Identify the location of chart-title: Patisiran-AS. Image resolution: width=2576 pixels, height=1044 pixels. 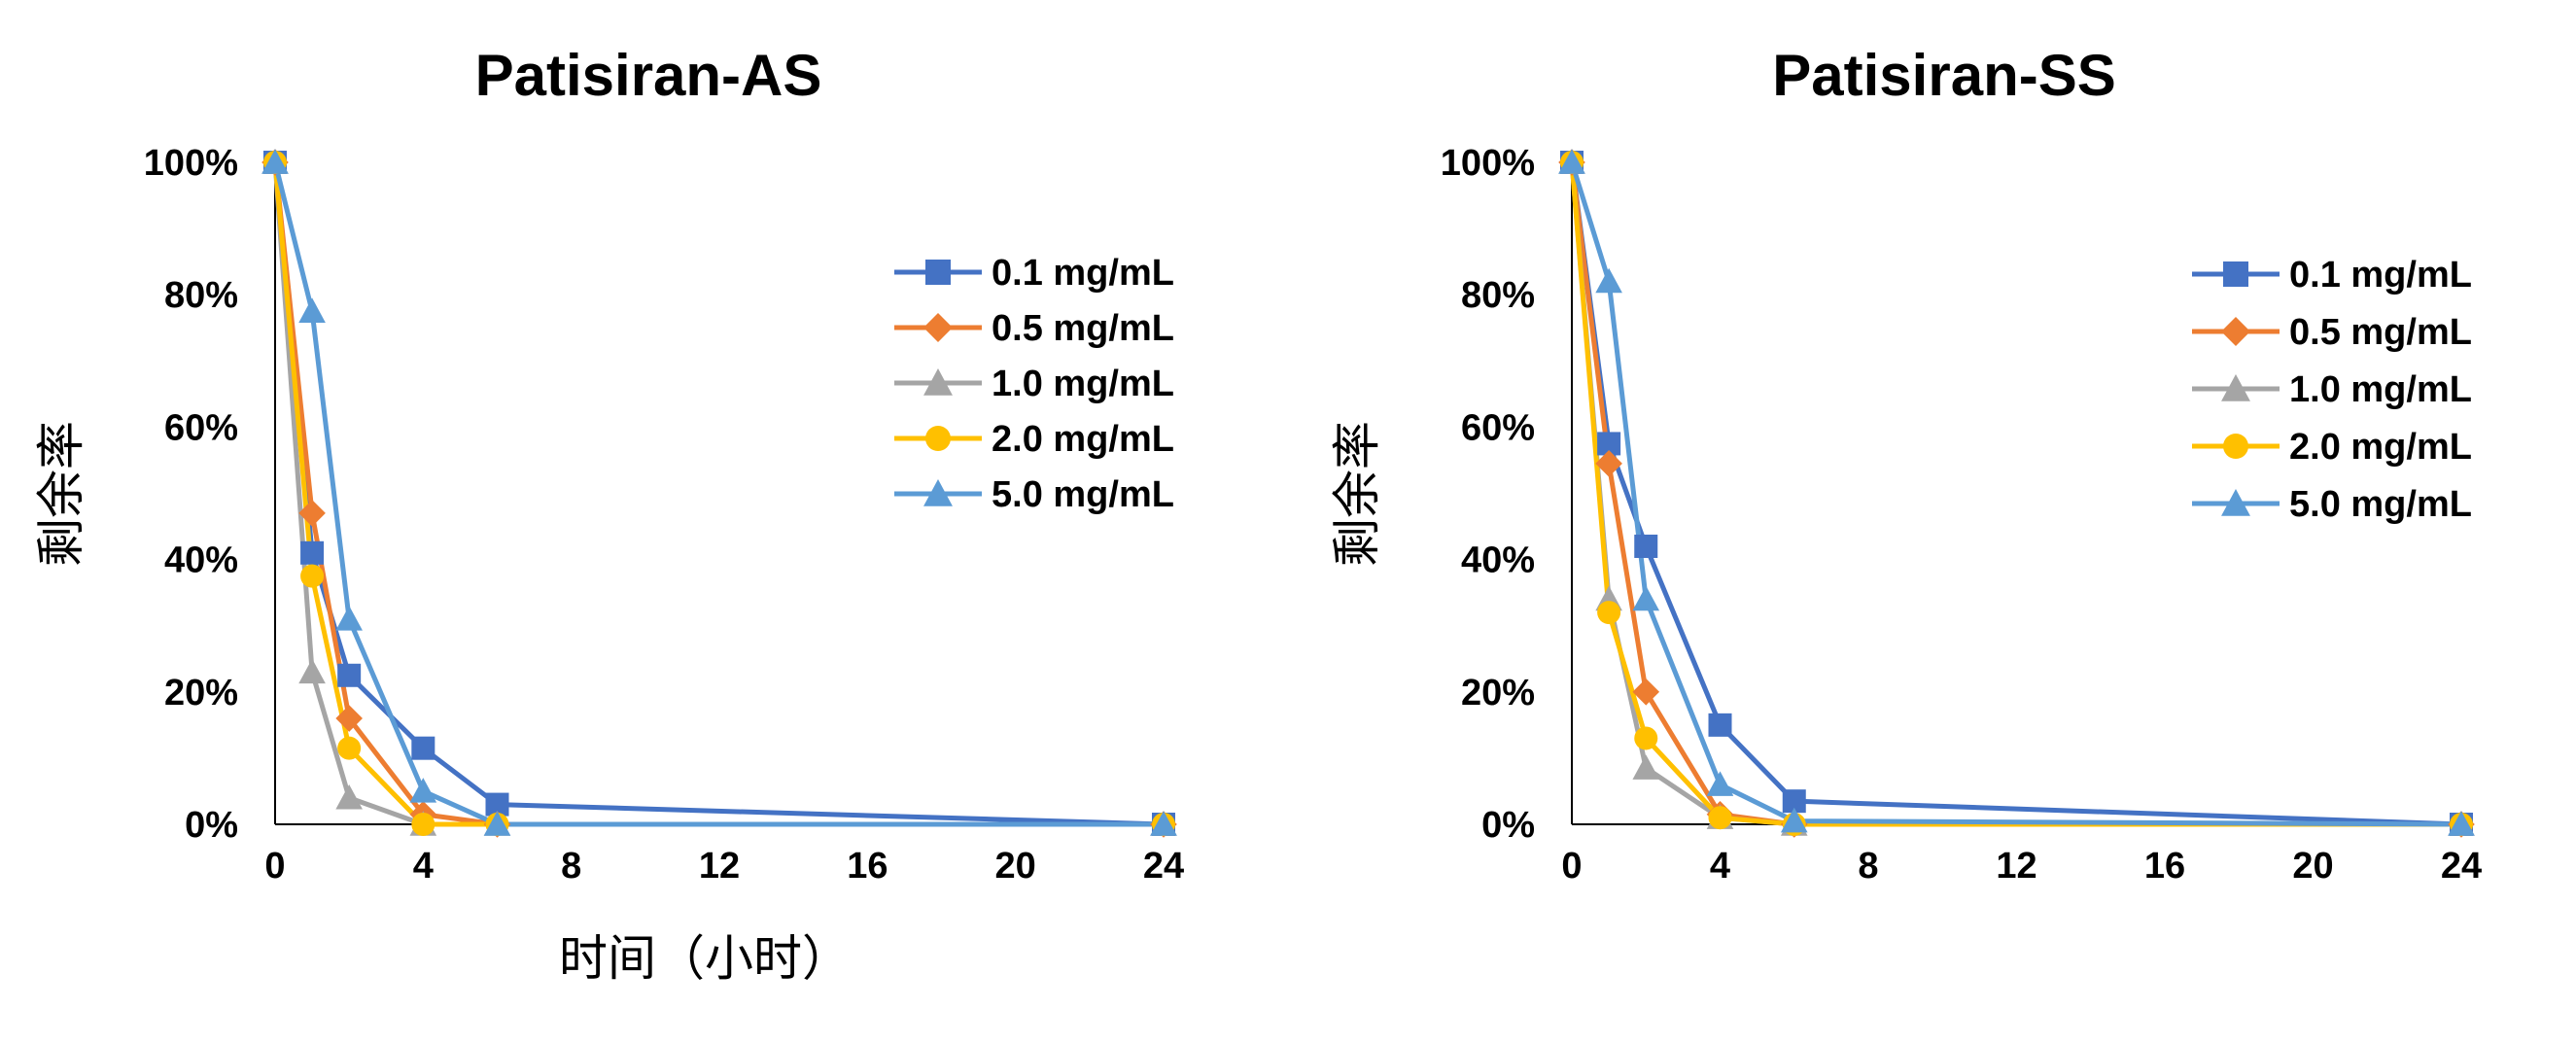
(648, 75).